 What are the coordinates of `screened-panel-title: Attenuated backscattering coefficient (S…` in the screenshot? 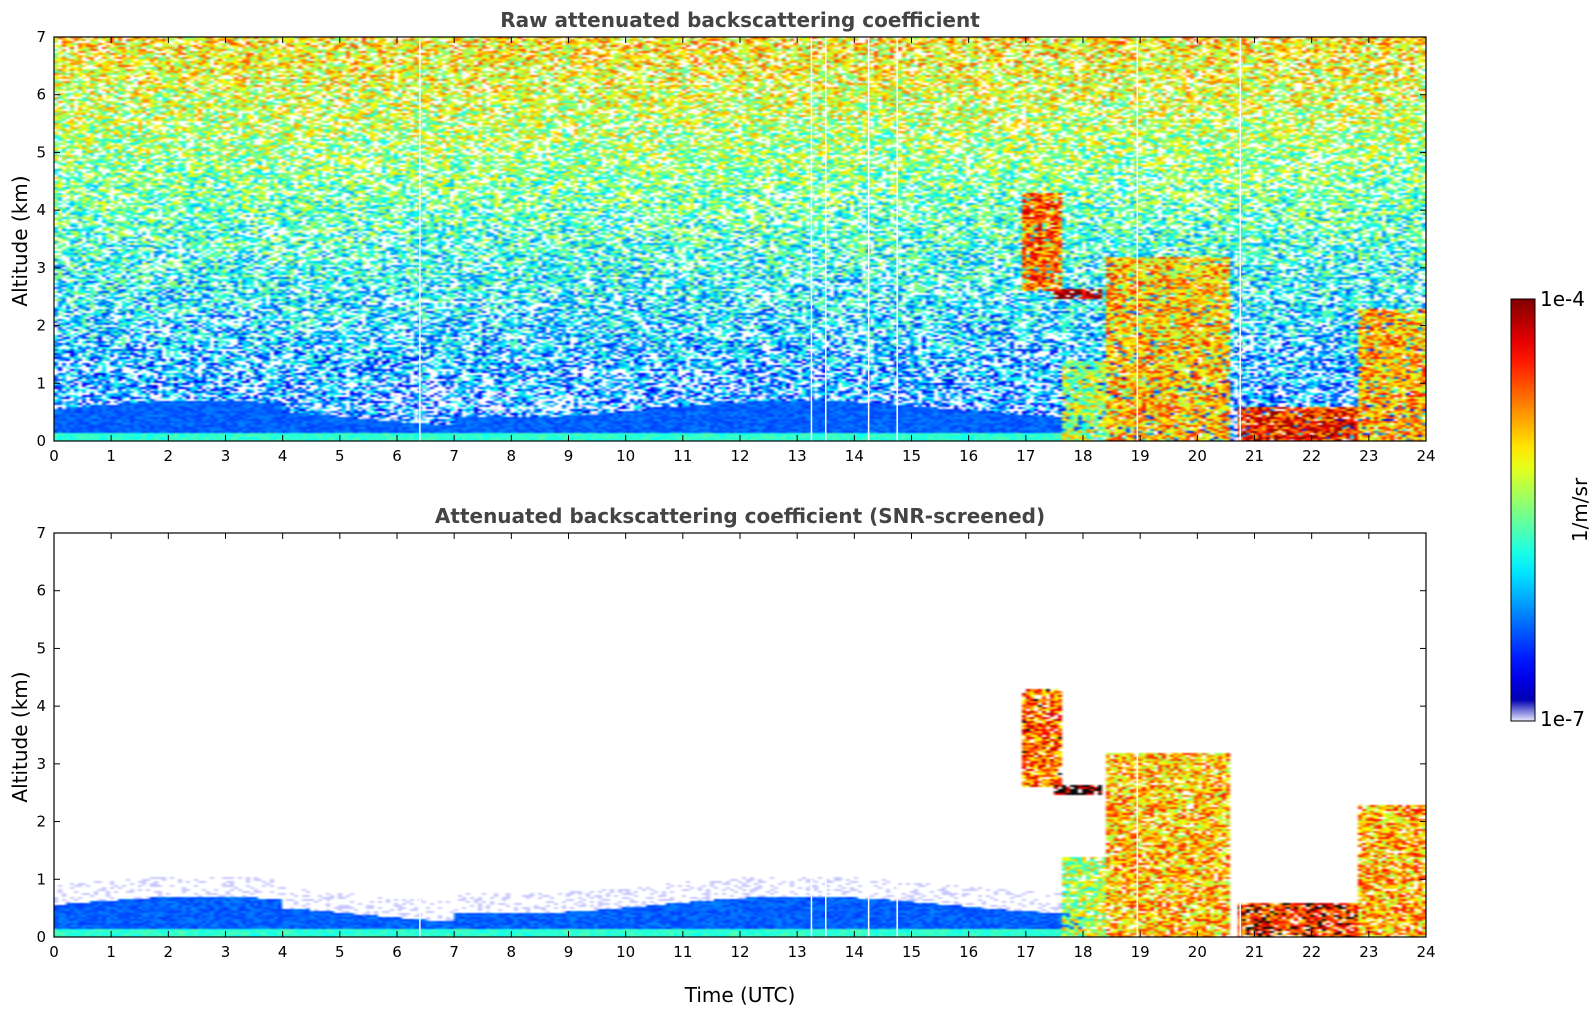 It's located at (740, 516).